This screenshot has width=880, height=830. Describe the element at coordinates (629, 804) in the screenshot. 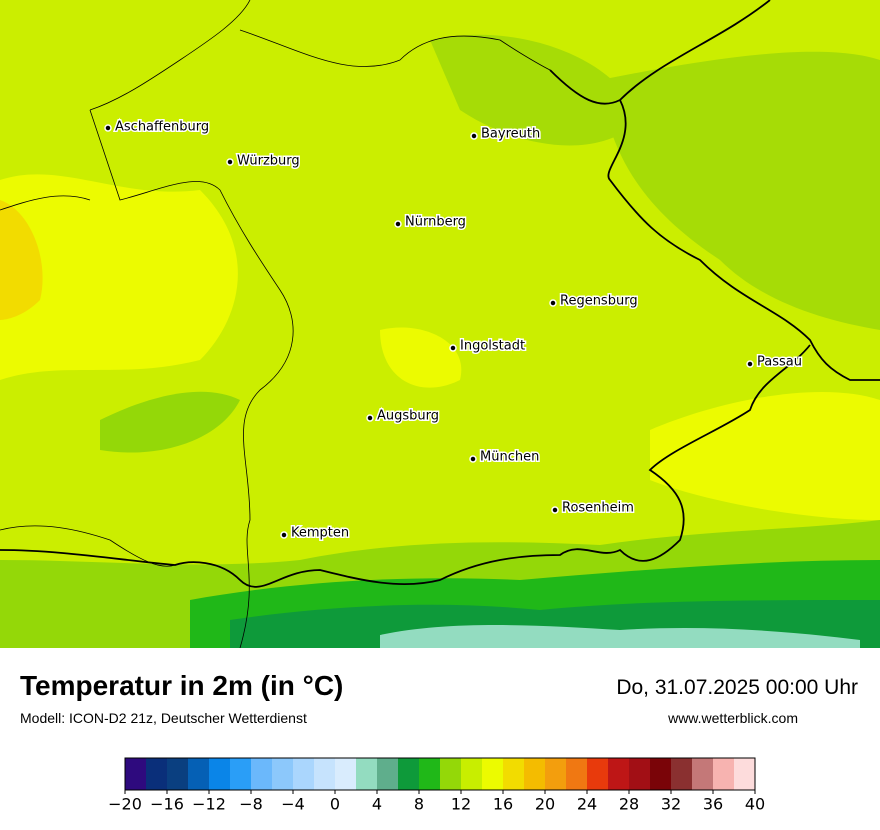

I see `colorbar-tick-label: 28` at that location.